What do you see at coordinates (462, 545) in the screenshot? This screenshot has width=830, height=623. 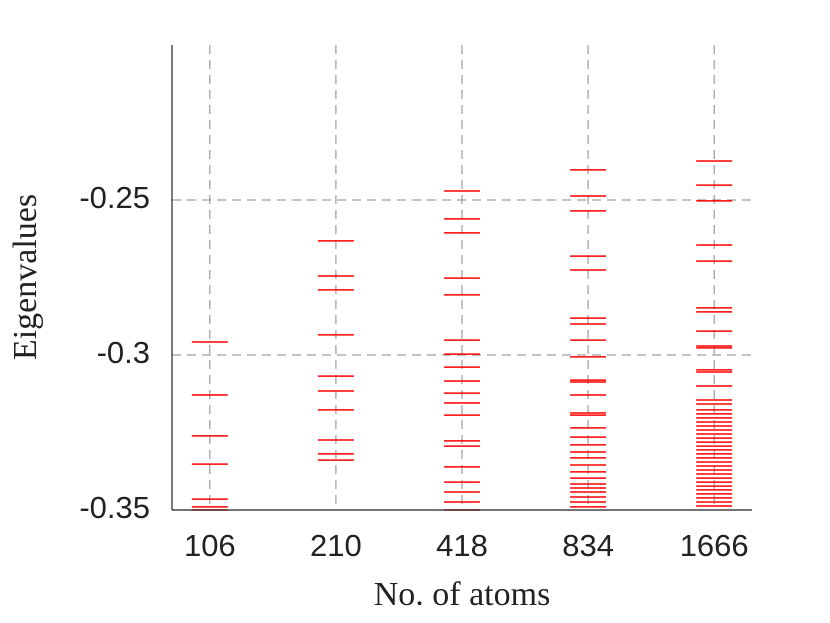 I see `x-tick-label: 418` at bounding box center [462, 545].